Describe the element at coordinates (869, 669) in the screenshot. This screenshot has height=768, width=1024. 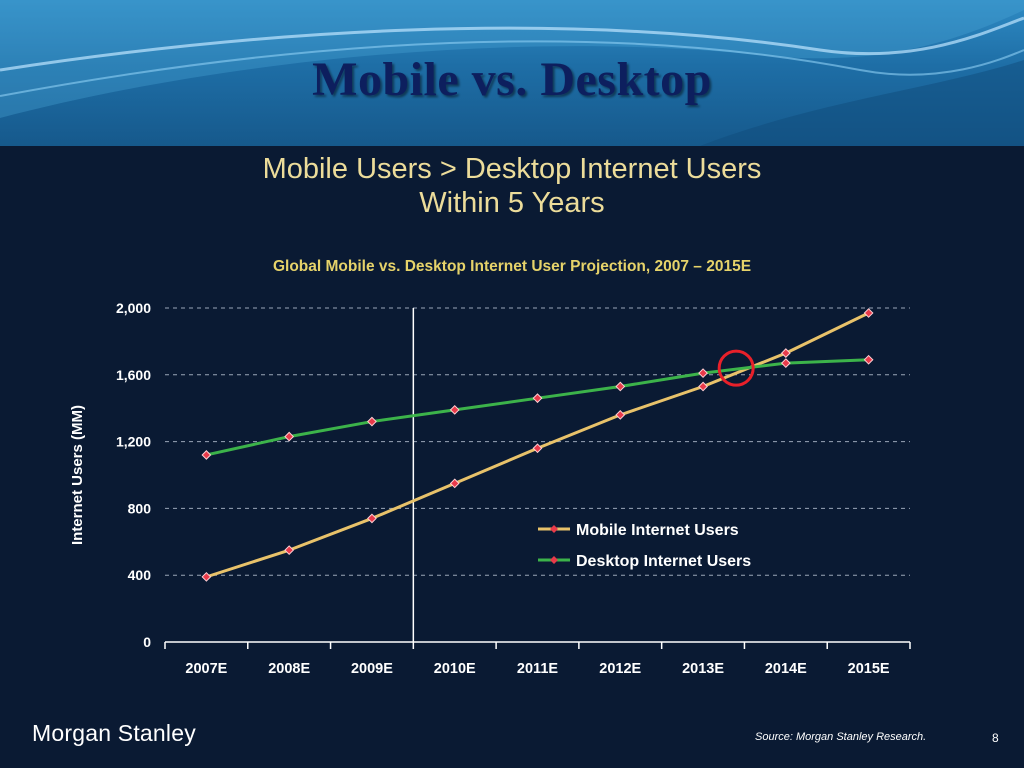
I see `x-tick-label: 2015E` at that location.